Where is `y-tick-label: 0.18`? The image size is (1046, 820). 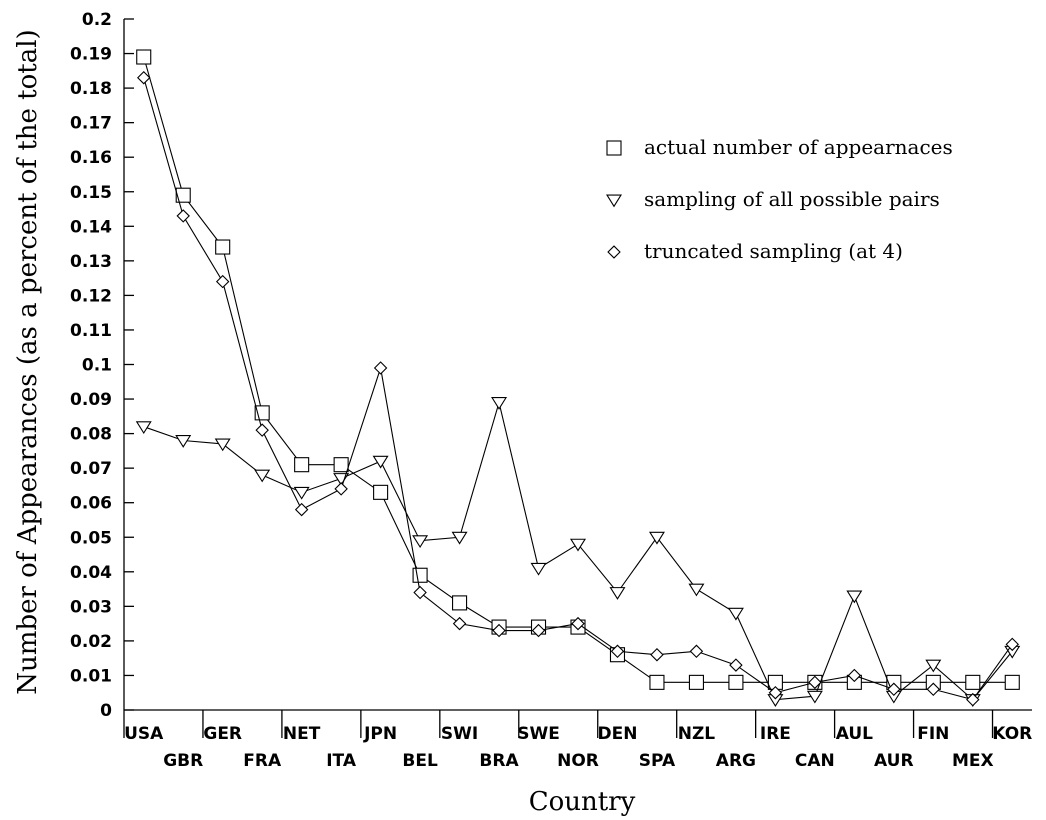
y-tick-label: 0.18 is located at coordinates (91, 89).